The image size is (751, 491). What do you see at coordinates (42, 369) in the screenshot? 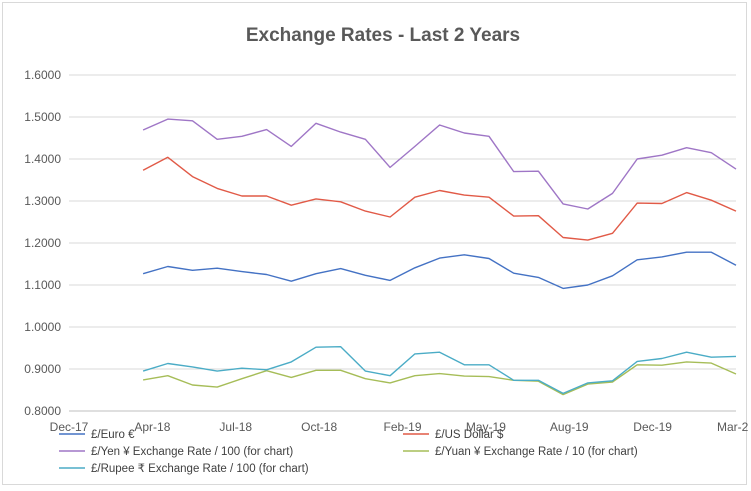
I see `y-tick-label: 0.9000` at bounding box center [42, 369].